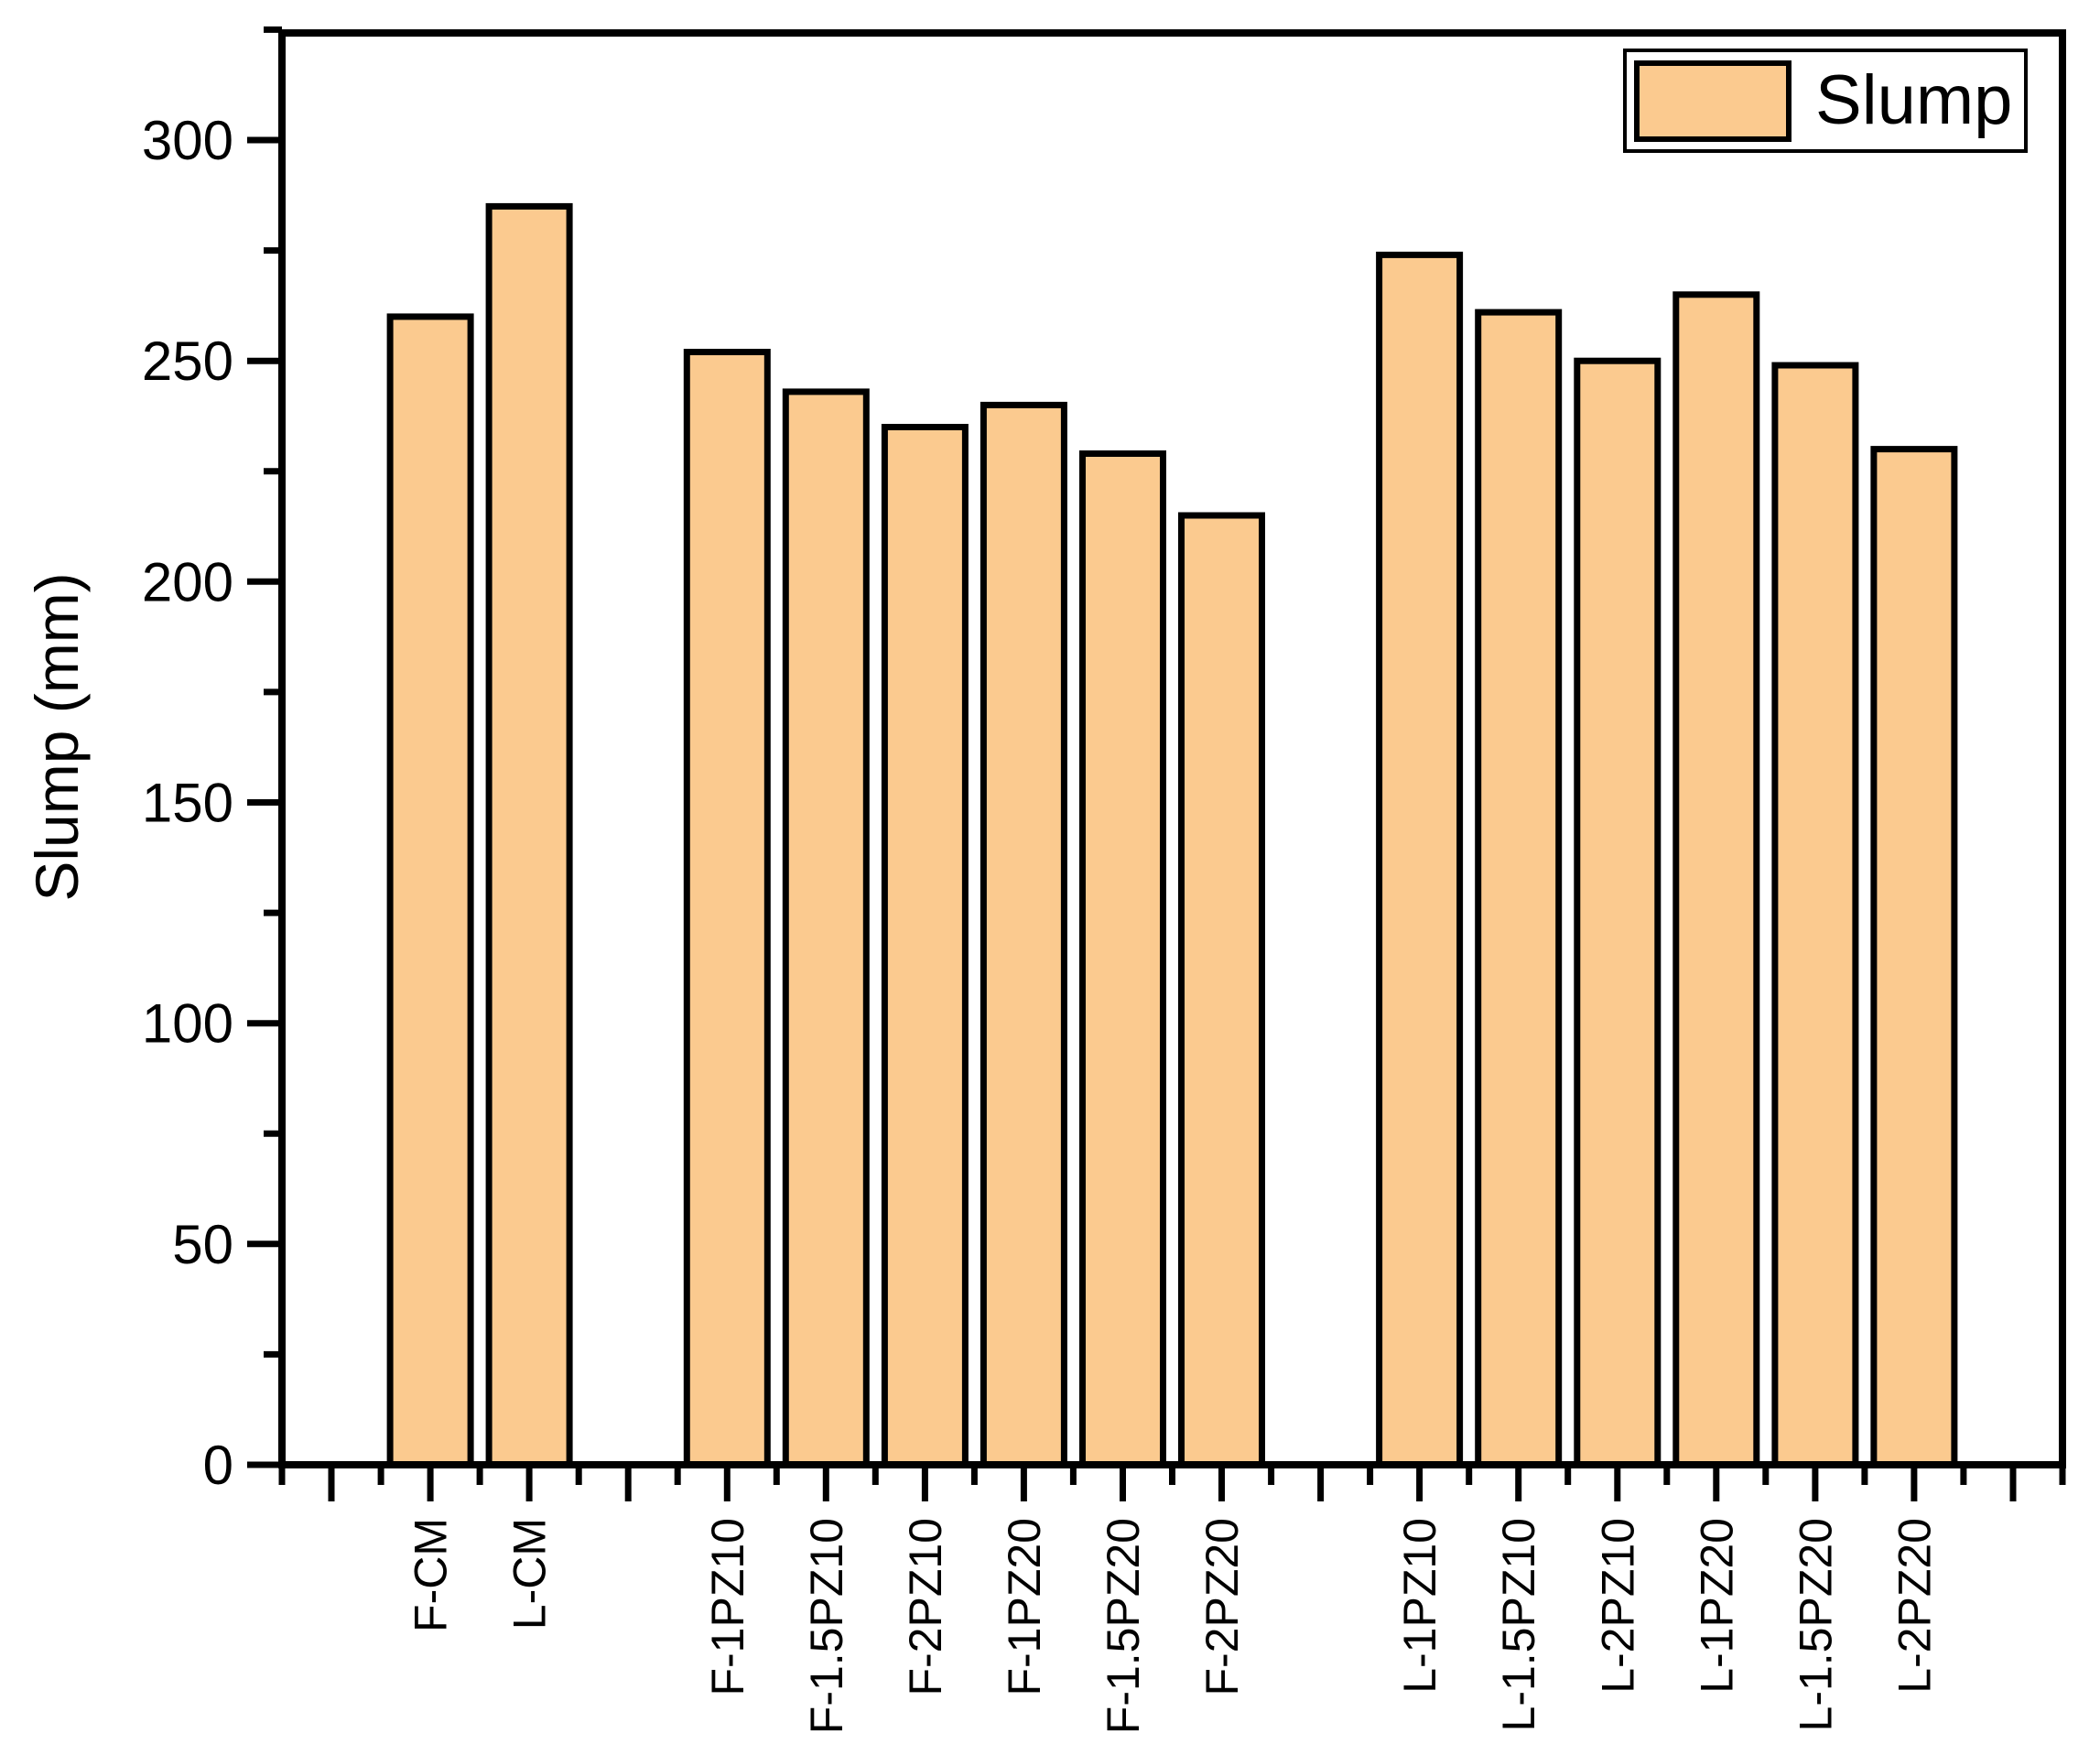 The width and height of the screenshot is (2100, 1755). What do you see at coordinates (727, 908) in the screenshot?
I see `bar-F-1PZ10` at bounding box center [727, 908].